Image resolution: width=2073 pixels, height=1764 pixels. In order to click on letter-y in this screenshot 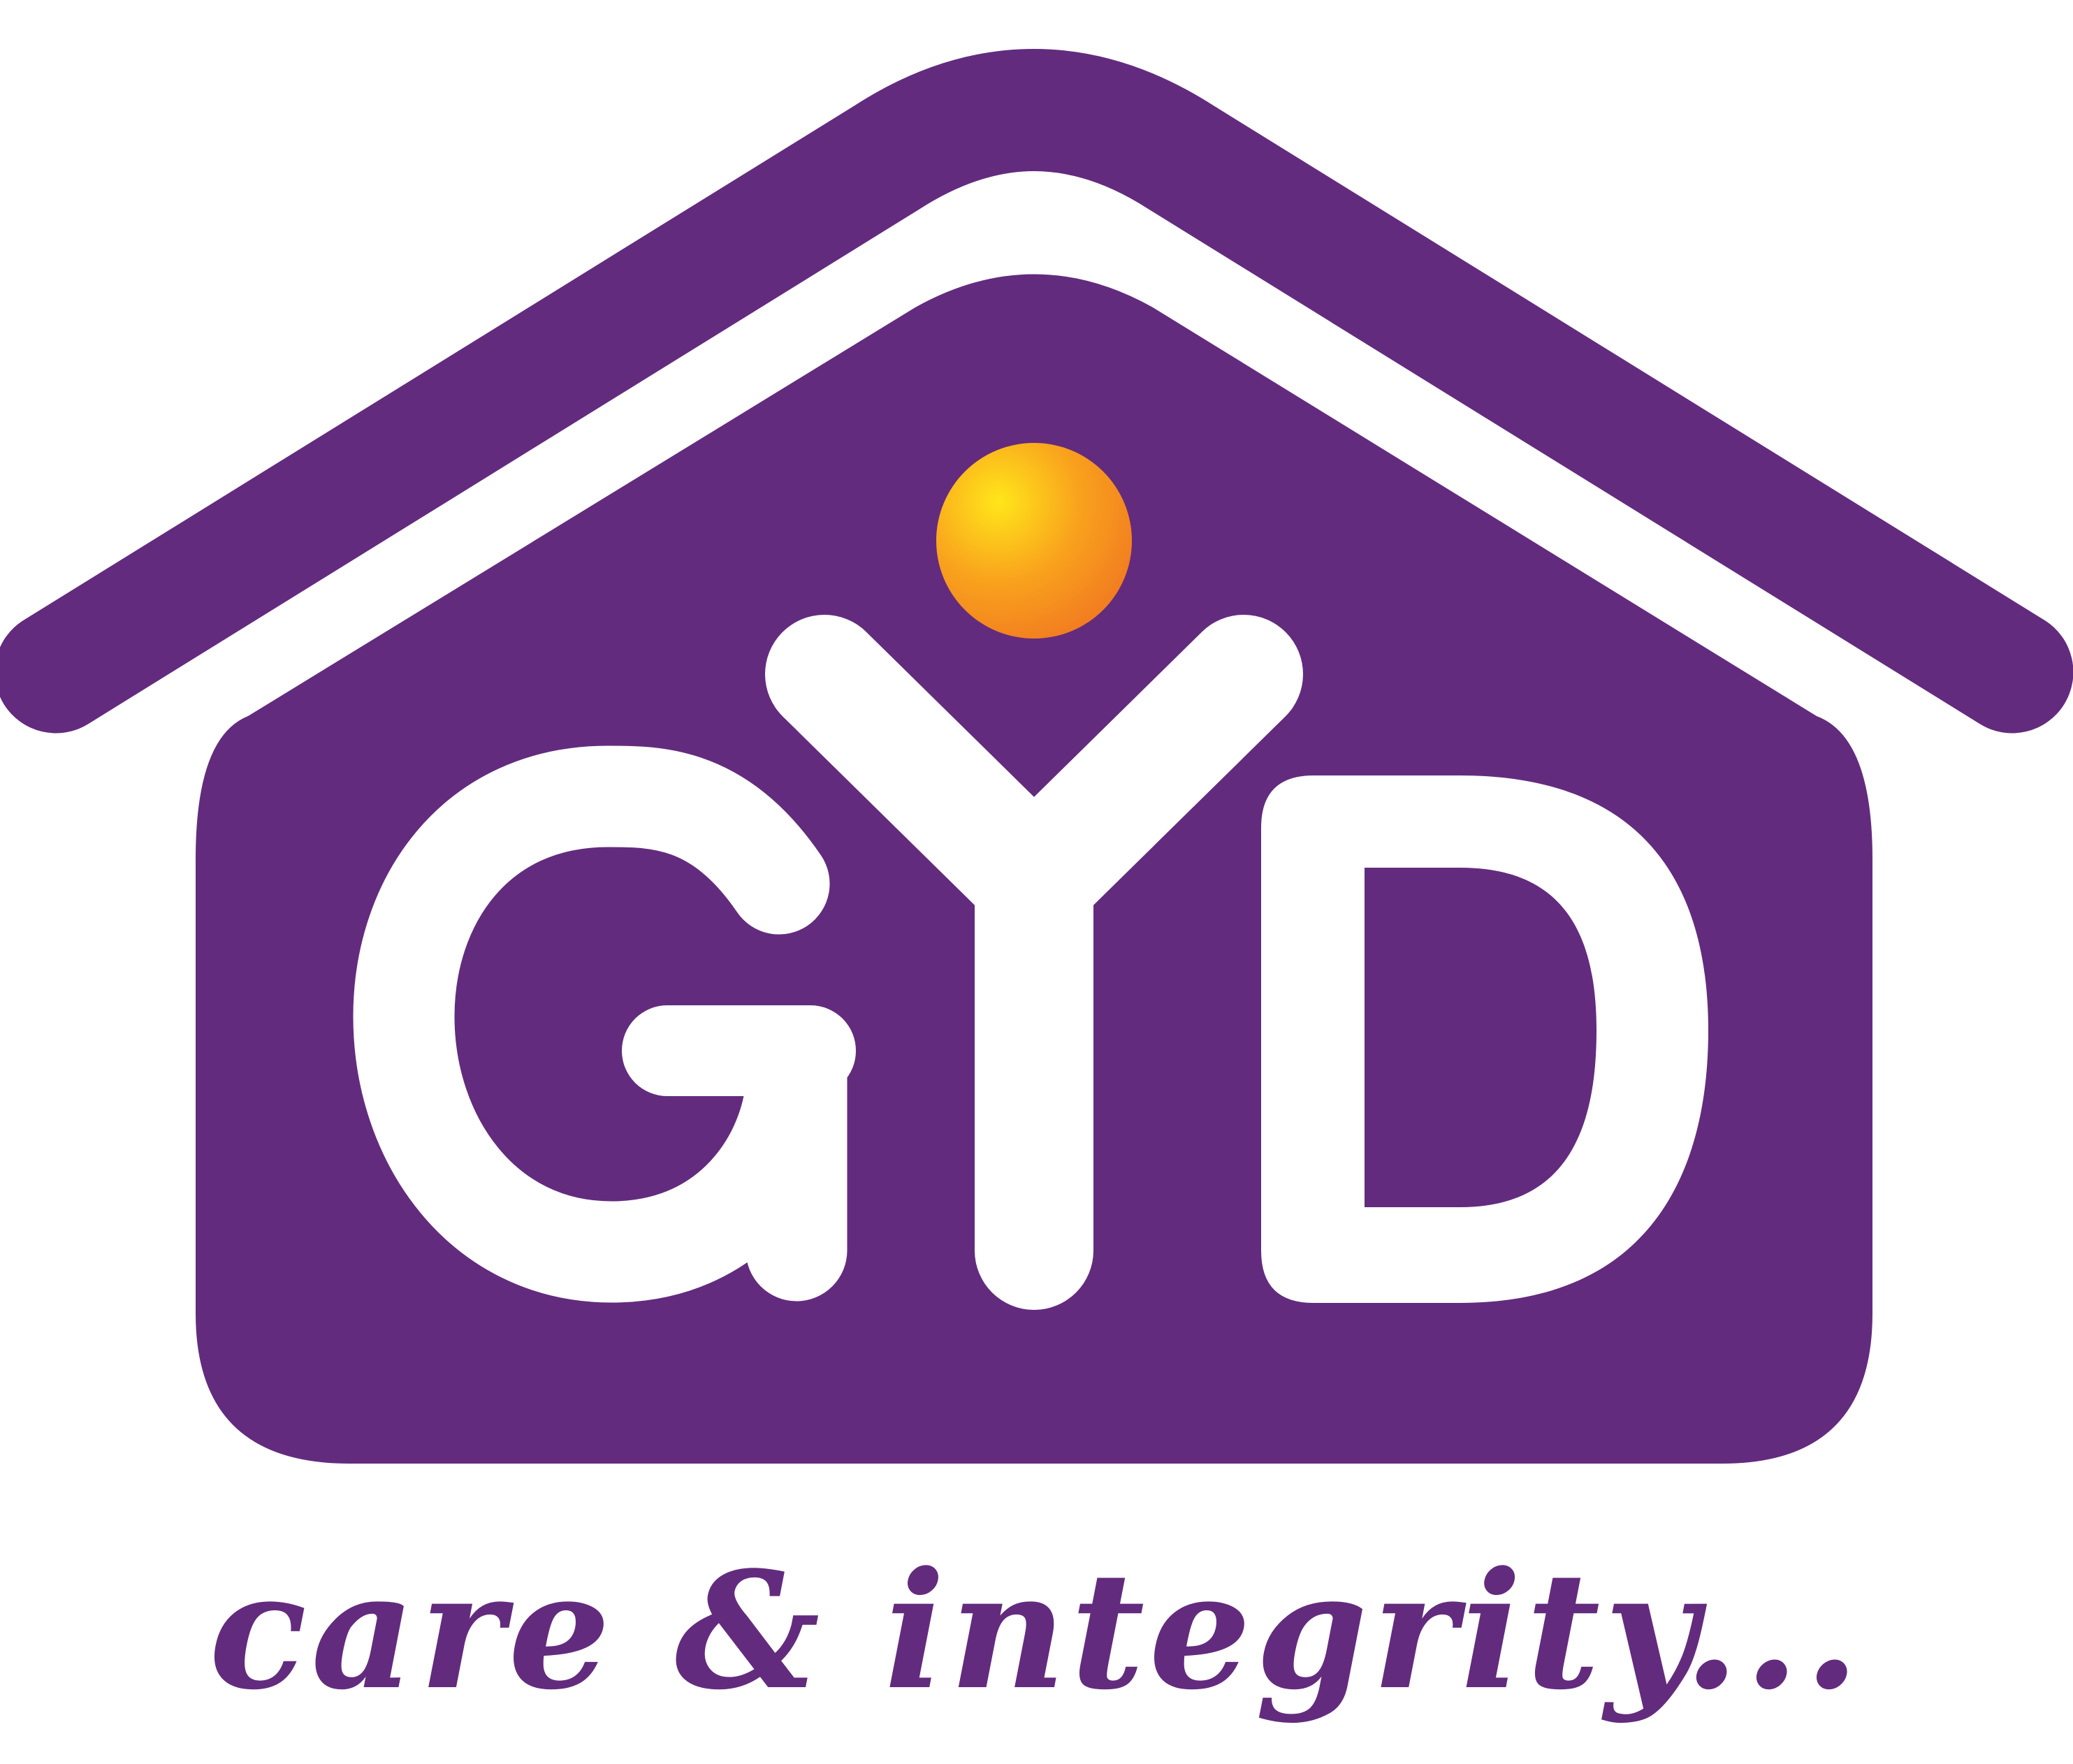, I will do `click(1034, 962)`.